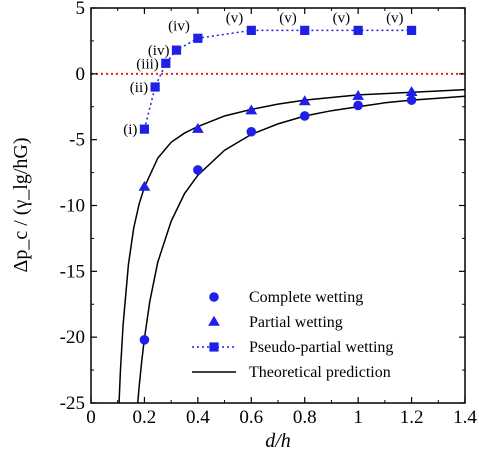 This screenshot has width=479, height=457. What do you see at coordinates (320, 372) in the screenshot?
I see `legend-label: Theoretical prediction` at bounding box center [320, 372].